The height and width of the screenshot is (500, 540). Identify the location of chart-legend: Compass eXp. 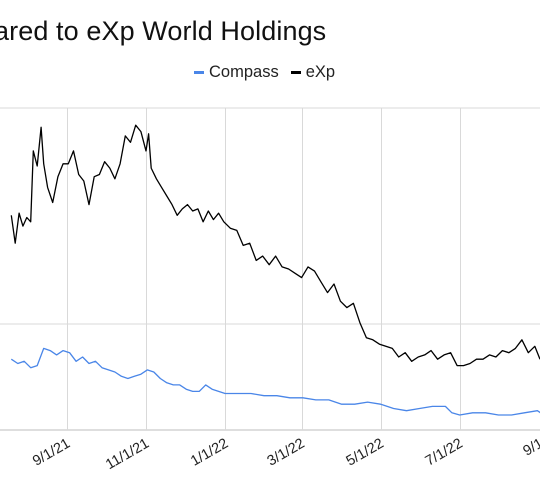
(264, 72).